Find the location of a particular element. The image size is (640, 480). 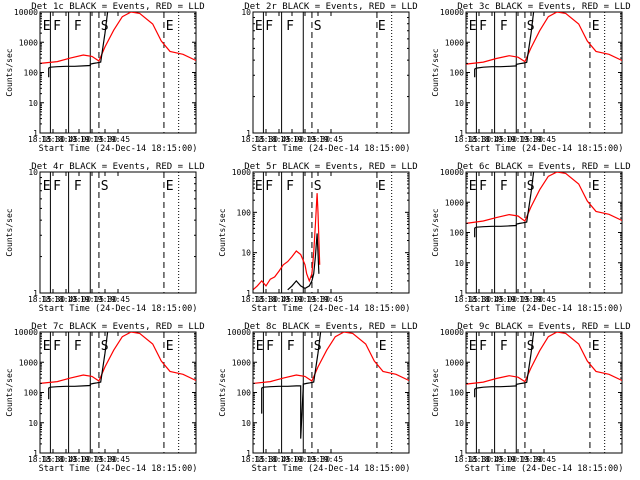

panel-title: Det 3c BLACK = Events, RED = LLD is located at coordinates (543, 7).